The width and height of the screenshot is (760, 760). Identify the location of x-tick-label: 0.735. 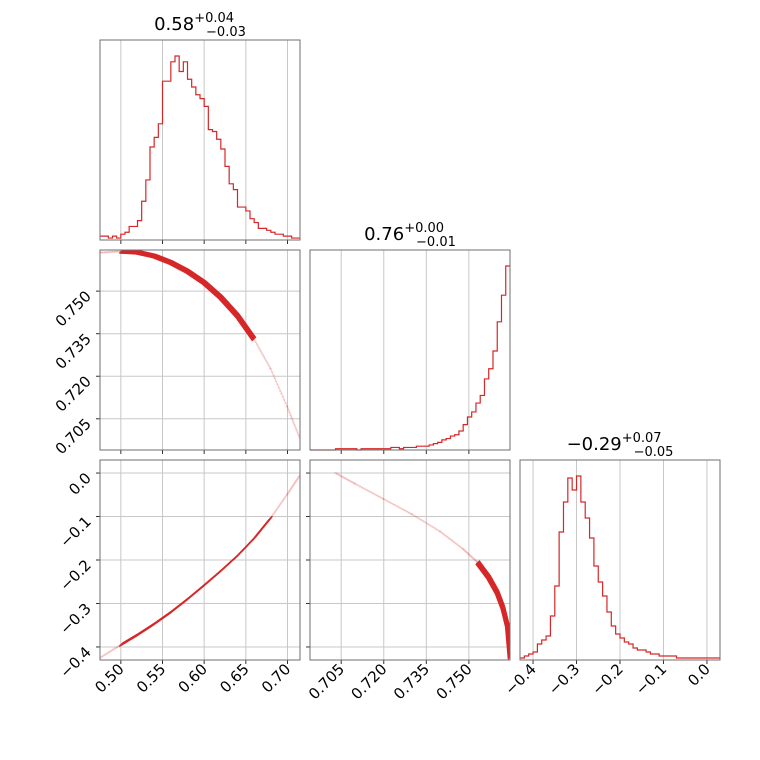
(411, 681).